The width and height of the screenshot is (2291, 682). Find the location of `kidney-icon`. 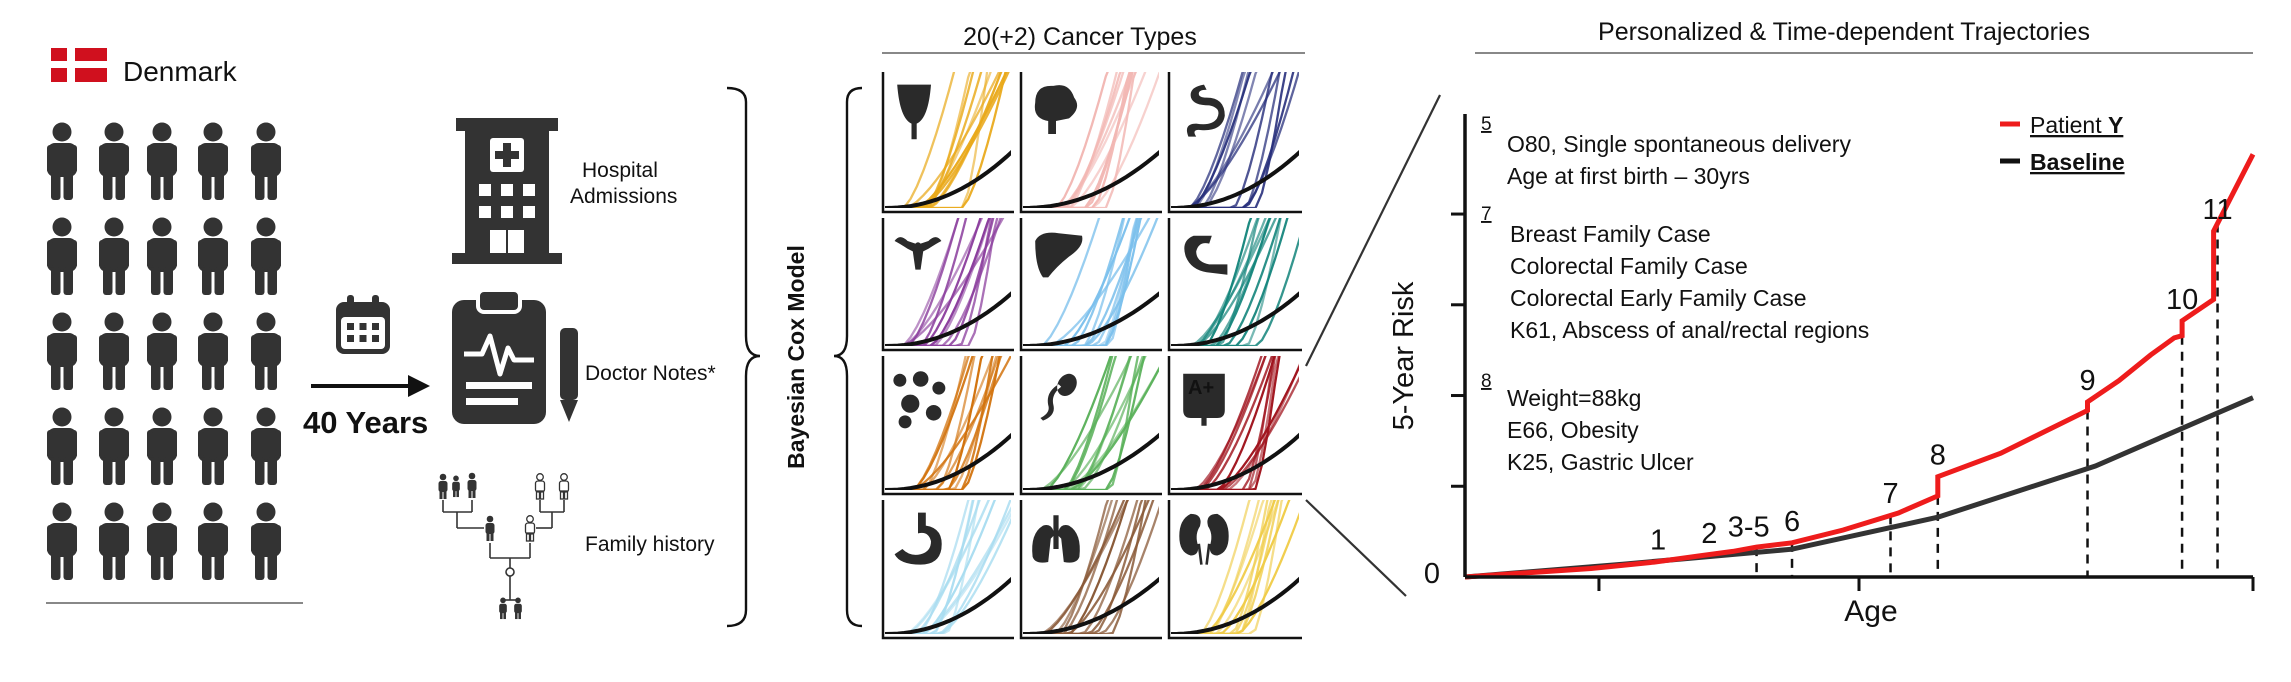

kidney-icon is located at coordinates (1204, 539).